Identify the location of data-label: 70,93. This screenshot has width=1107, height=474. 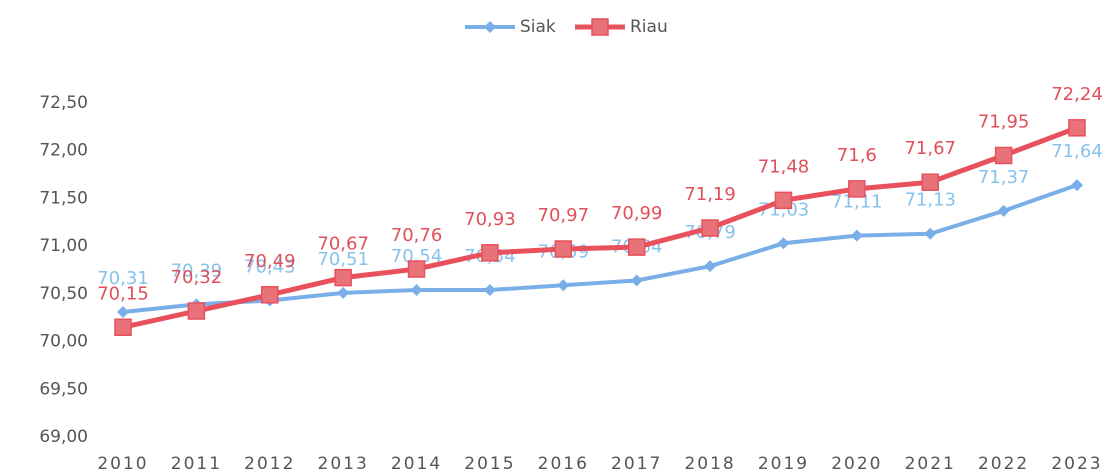
(490, 219).